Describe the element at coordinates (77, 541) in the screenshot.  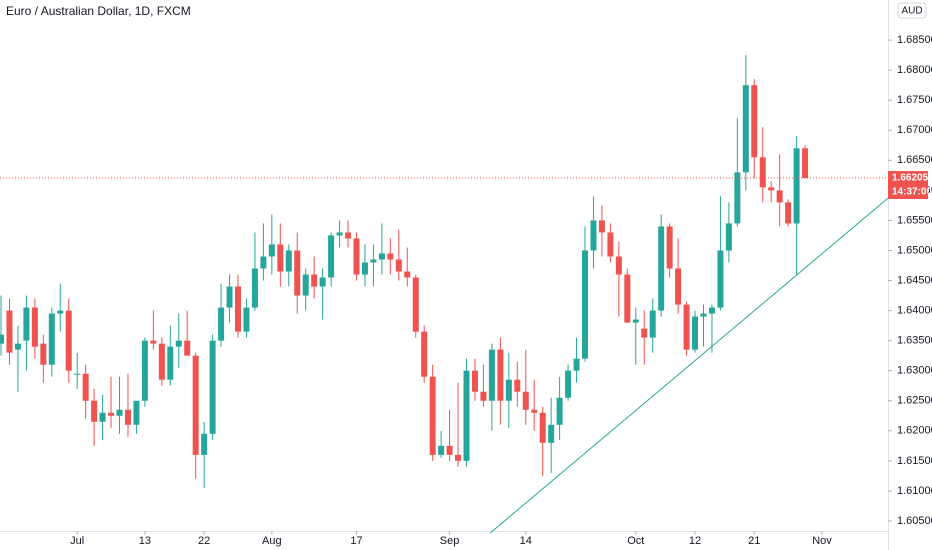
I see `x-tick-label: Jul` at that location.